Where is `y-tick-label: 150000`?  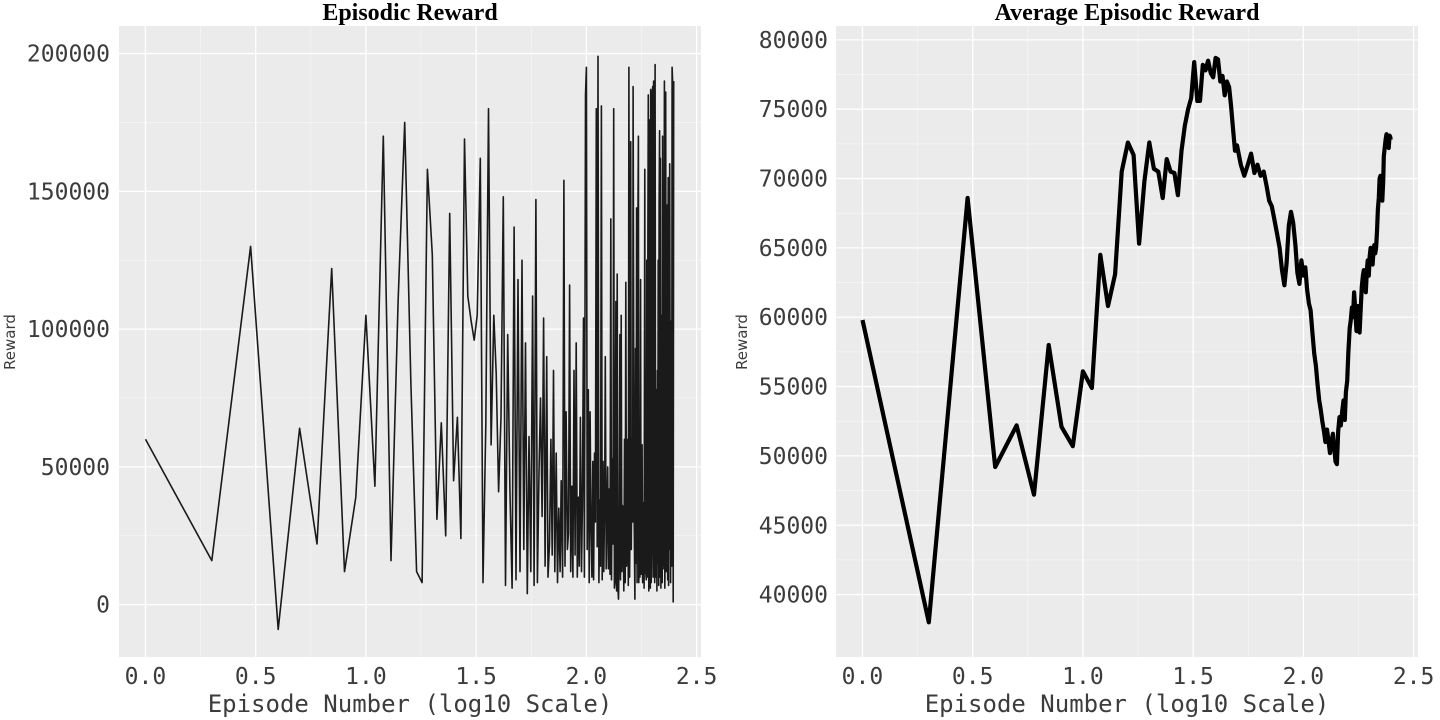
y-tick-label: 150000 is located at coordinates (68, 192).